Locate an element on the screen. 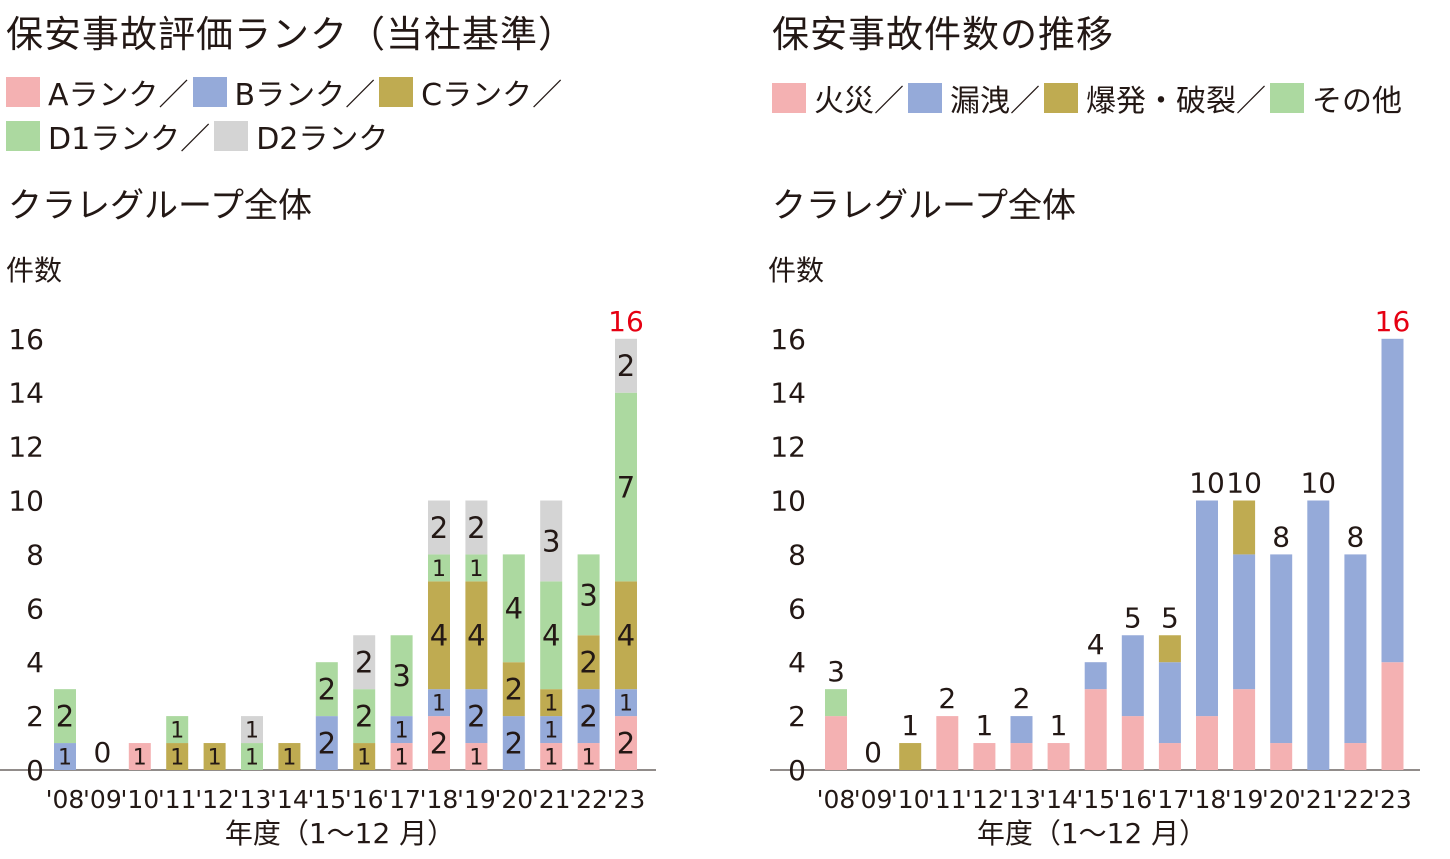 The image size is (1450, 859). bar-total-label: 16 is located at coordinates (1393, 321).